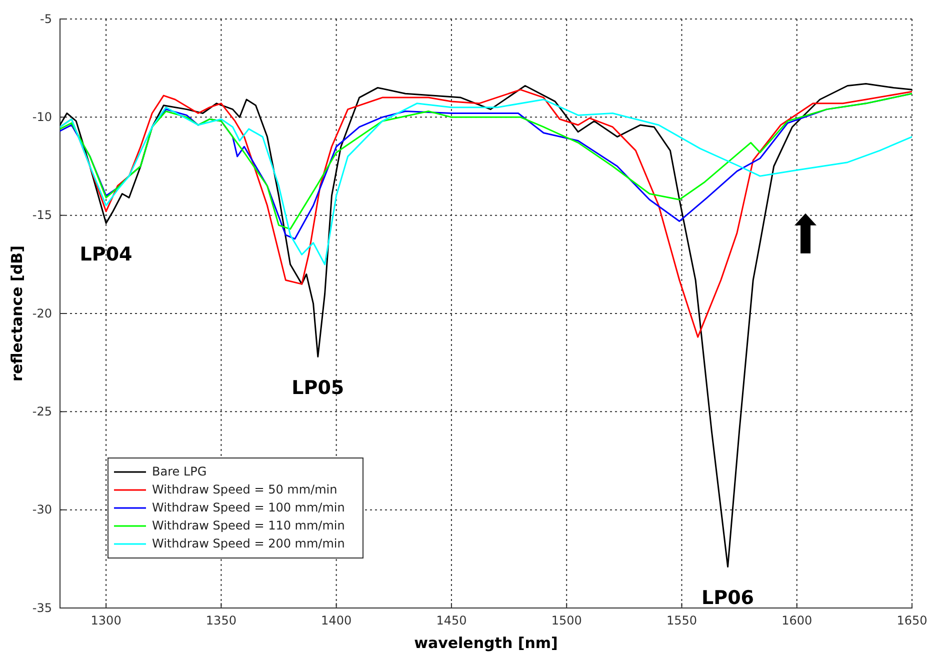 Image resolution: width=927 pixels, height=653 pixels. Describe the element at coordinates (682, 621) in the screenshot. I see `x-tick-label: 1550` at that location.